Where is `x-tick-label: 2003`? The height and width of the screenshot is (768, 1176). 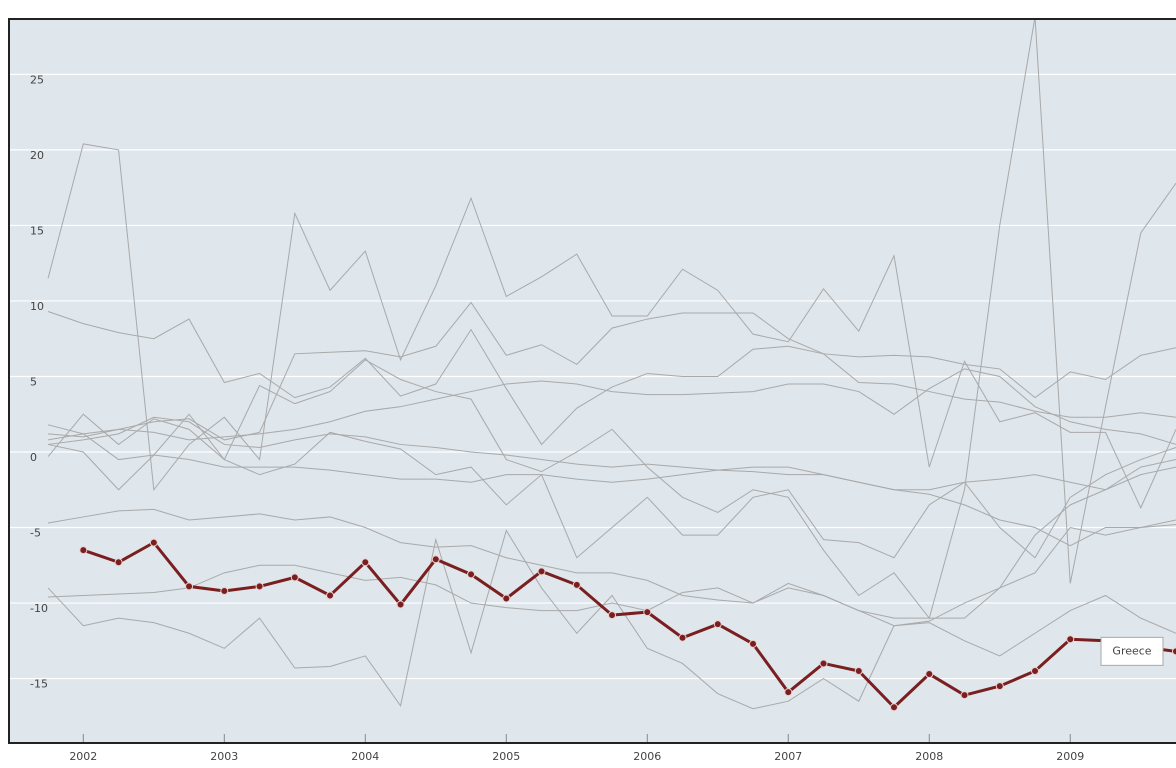
x-tick-label: 2003 is located at coordinates (224, 756).